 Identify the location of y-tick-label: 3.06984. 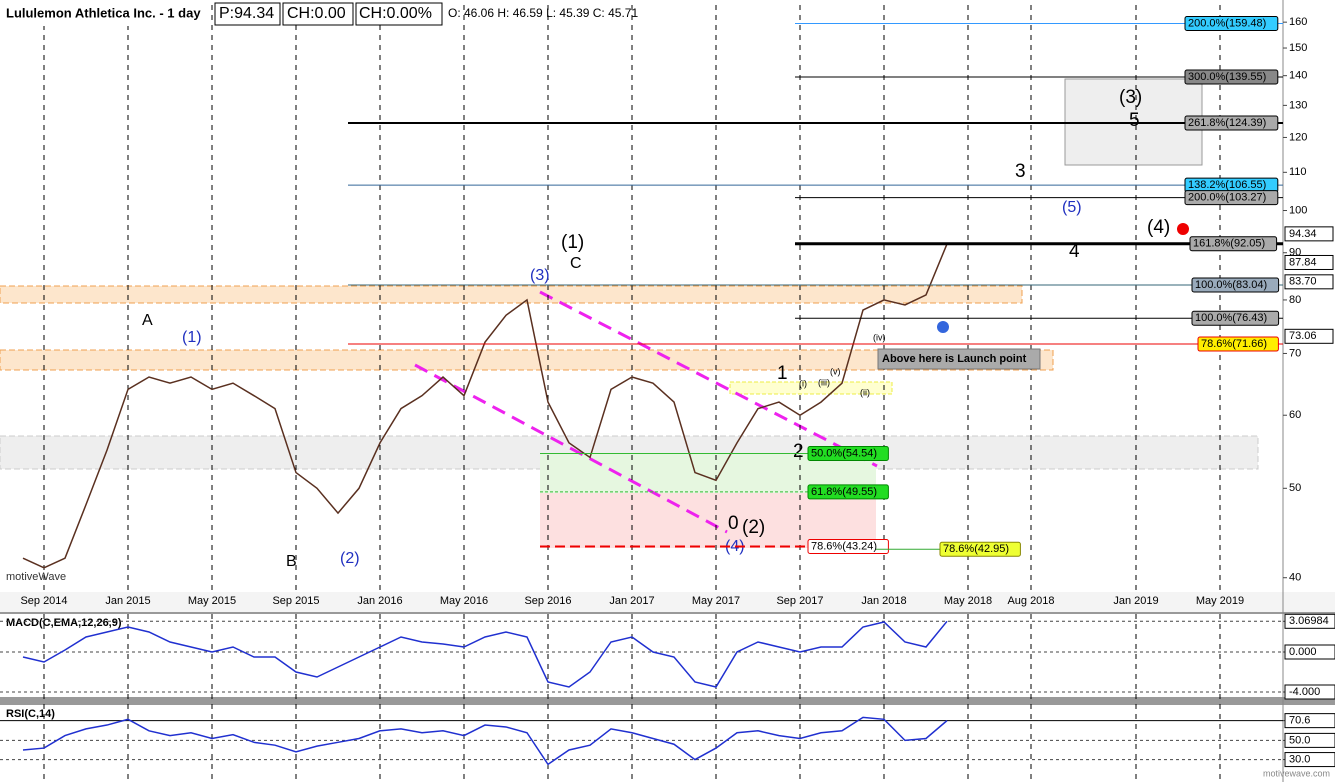
(1309, 621).